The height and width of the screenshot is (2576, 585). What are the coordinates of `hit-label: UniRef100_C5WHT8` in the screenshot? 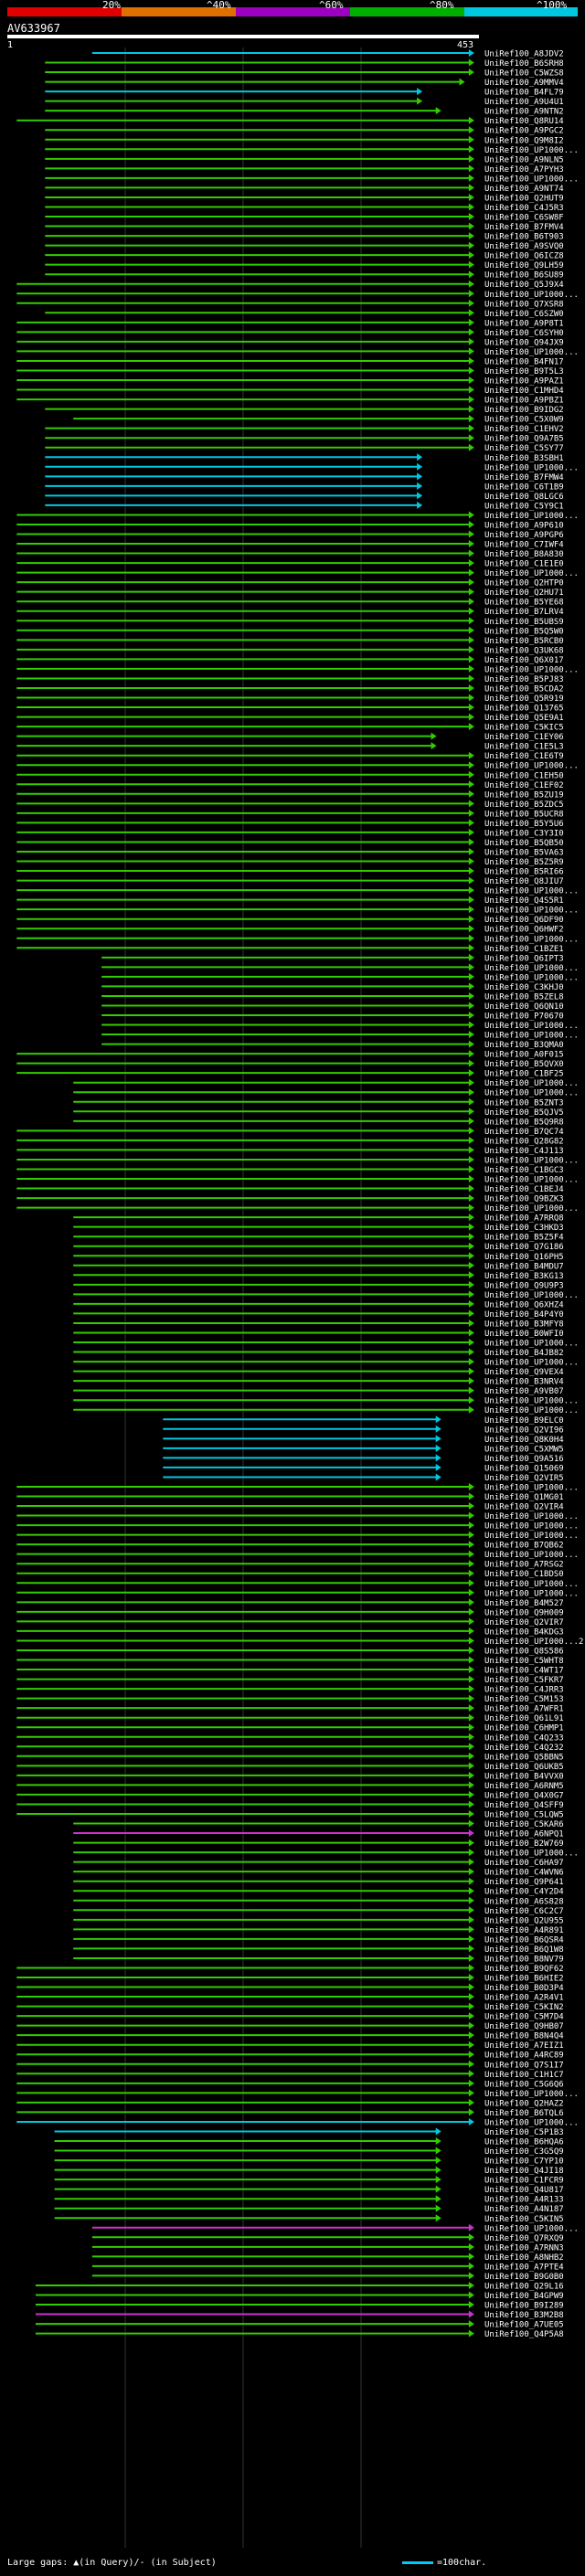 It's located at (524, 1661).